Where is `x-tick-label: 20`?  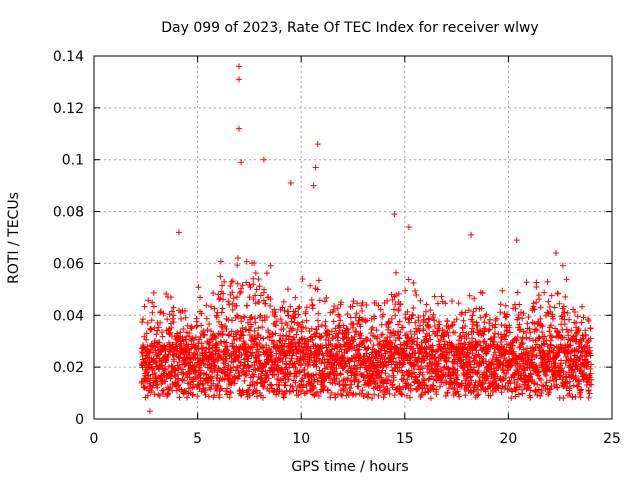 x-tick-label: 20 is located at coordinates (508, 439).